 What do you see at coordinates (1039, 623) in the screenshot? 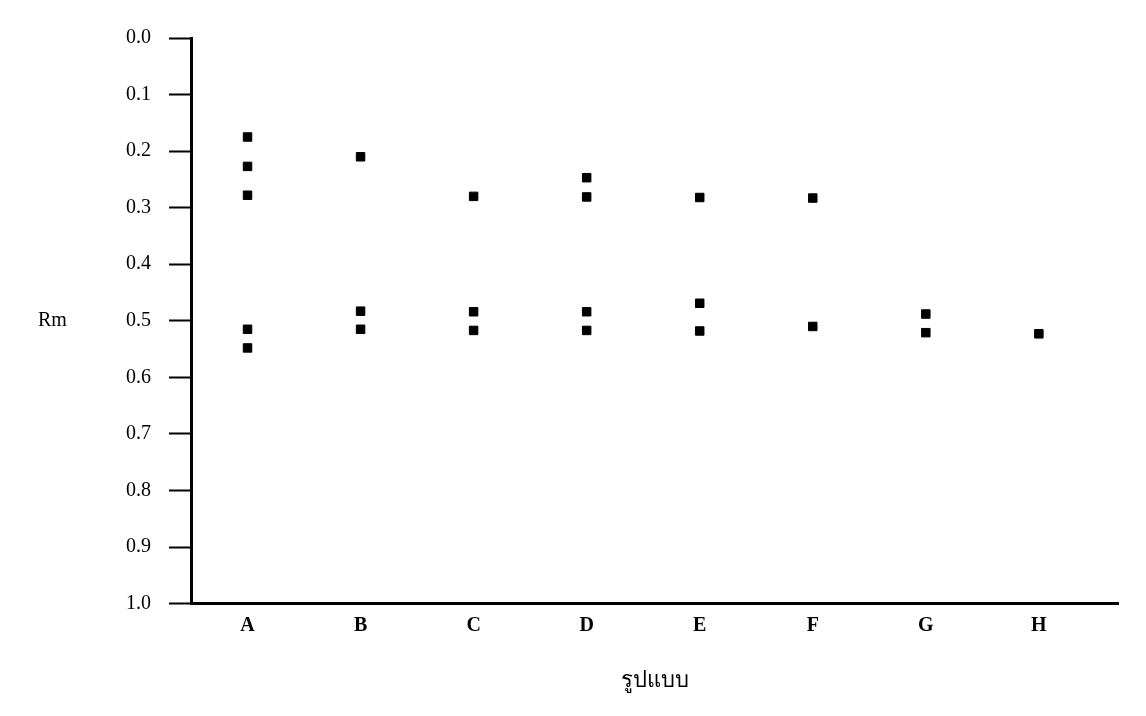
I see `x-tick-label: H` at bounding box center [1039, 623].